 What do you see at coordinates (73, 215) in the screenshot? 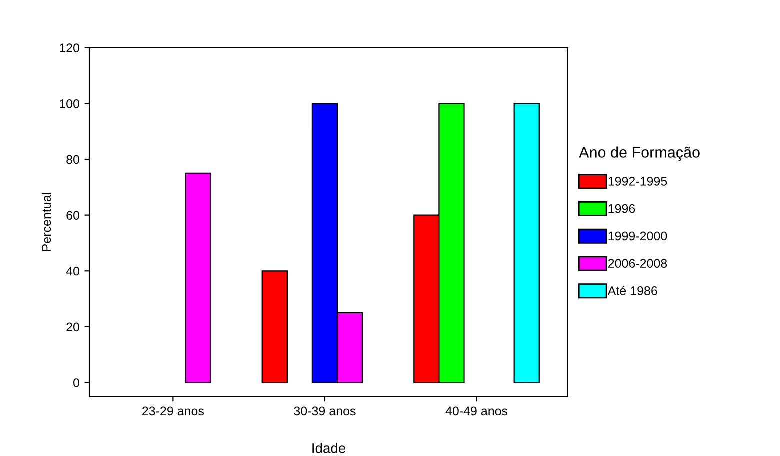
I see `y-tick-label: 60` at bounding box center [73, 215].